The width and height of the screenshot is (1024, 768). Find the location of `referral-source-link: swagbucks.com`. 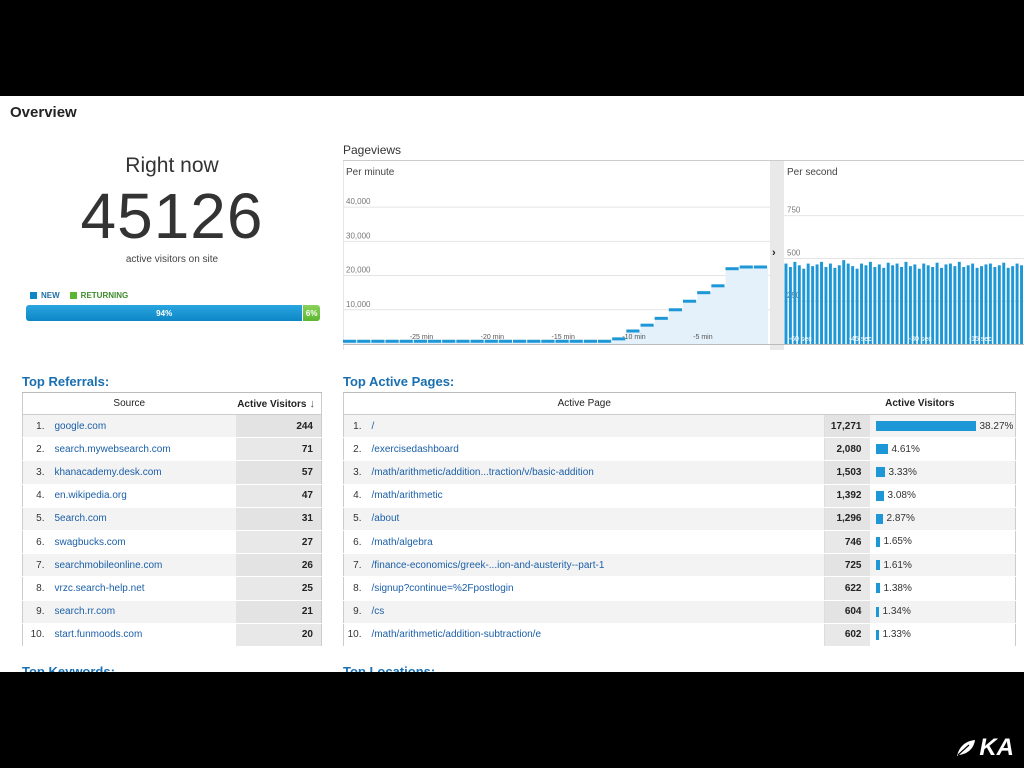

referral-source-link: swagbucks.com is located at coordinates (144, 542).